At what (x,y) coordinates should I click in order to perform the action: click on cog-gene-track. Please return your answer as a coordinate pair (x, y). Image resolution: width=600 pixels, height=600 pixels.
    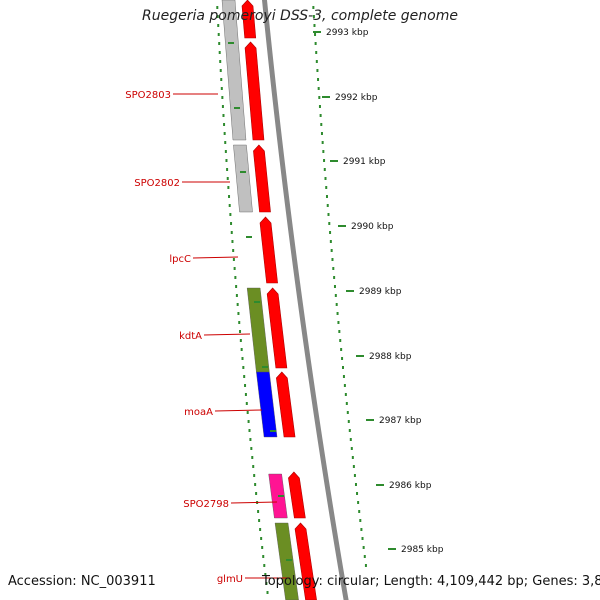
    Looking at the image, I should click on (260, 300).